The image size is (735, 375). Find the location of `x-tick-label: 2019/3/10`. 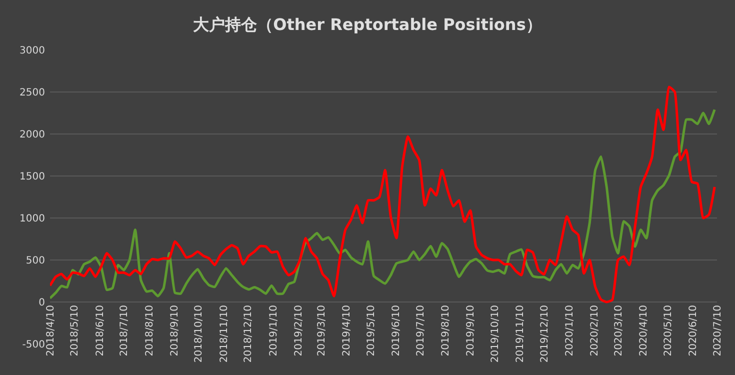

x-tick-label: 2019/3/10 is located at coordinates (322, 330).